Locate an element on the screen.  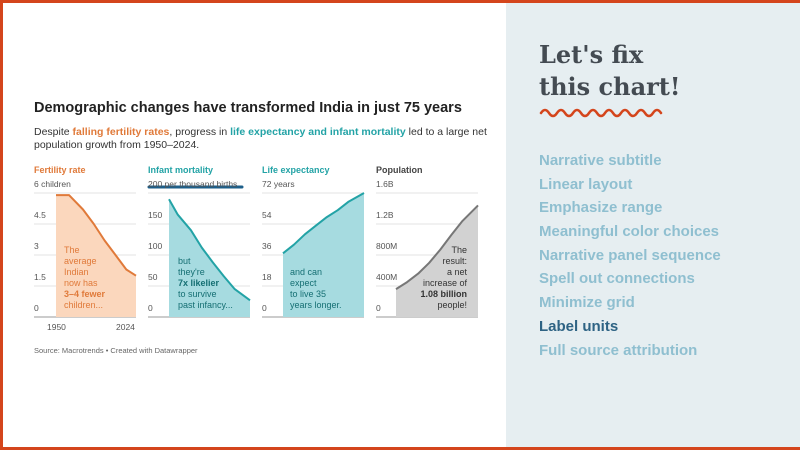
tick-label: 3 is located at coordinates (36, 246).